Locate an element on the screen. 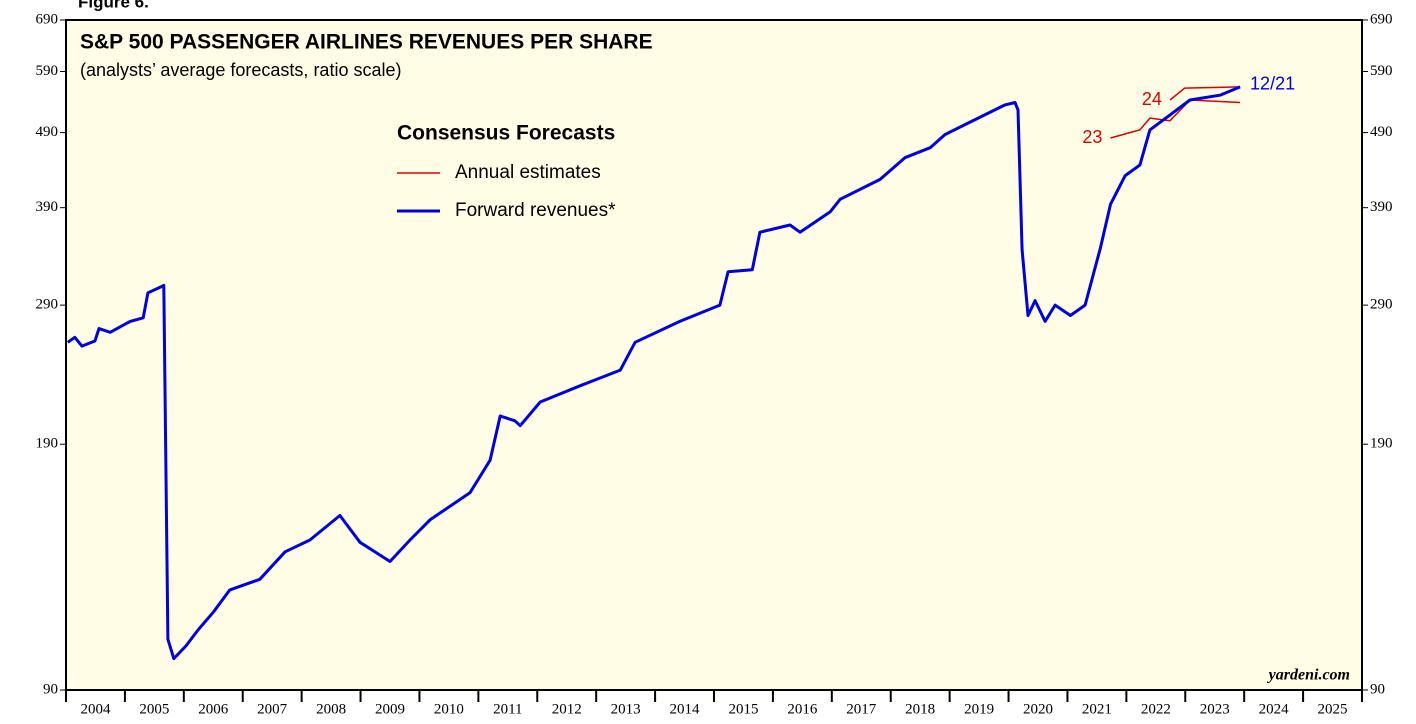  x-tick-label: 2025 is located at coordinates (1333, 709).